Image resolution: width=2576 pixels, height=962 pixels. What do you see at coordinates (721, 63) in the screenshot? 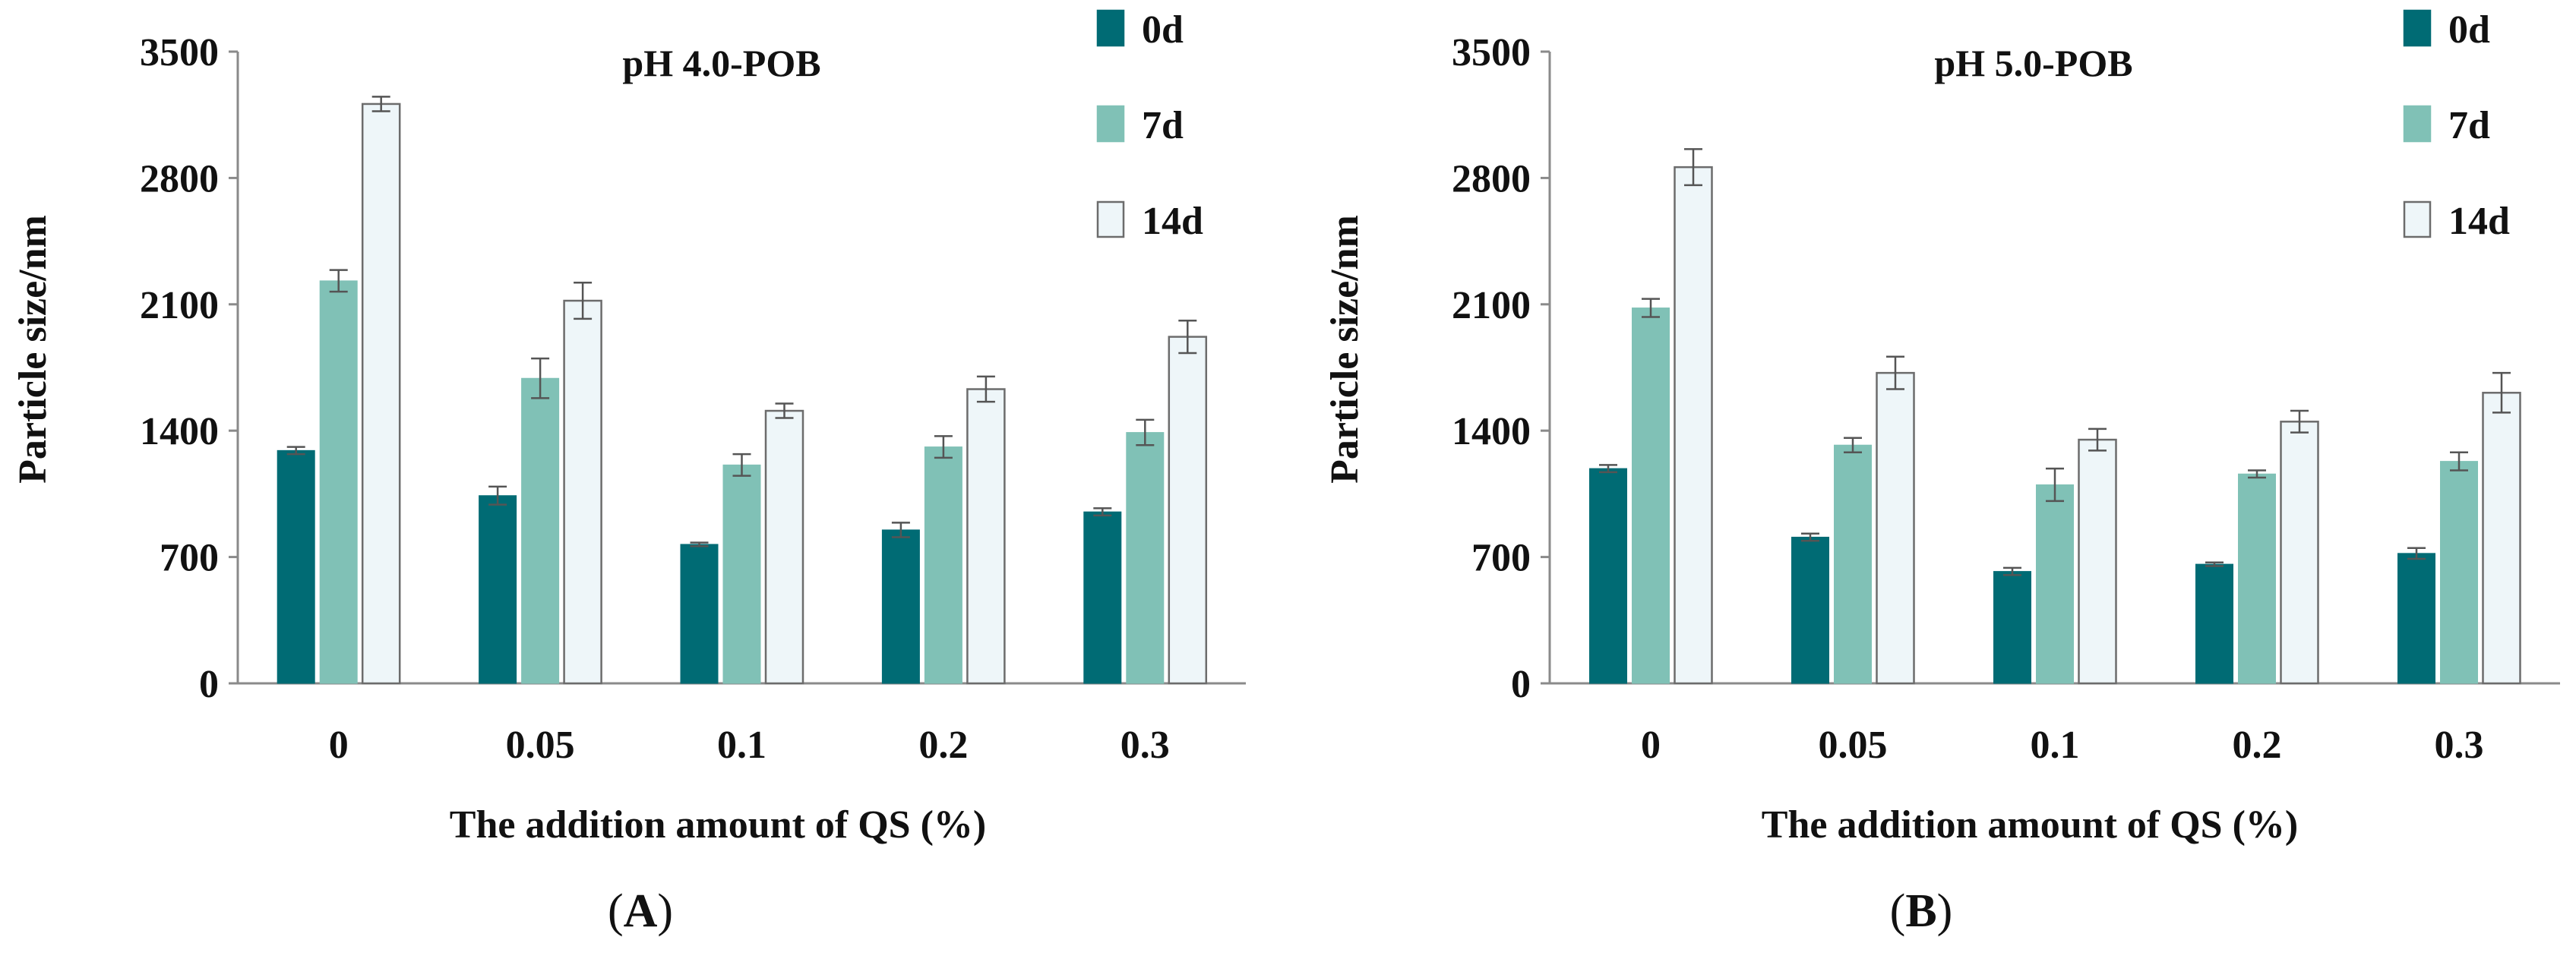
I see `chart-title: pH 4.0-POB` at bounding box center [721, 63].